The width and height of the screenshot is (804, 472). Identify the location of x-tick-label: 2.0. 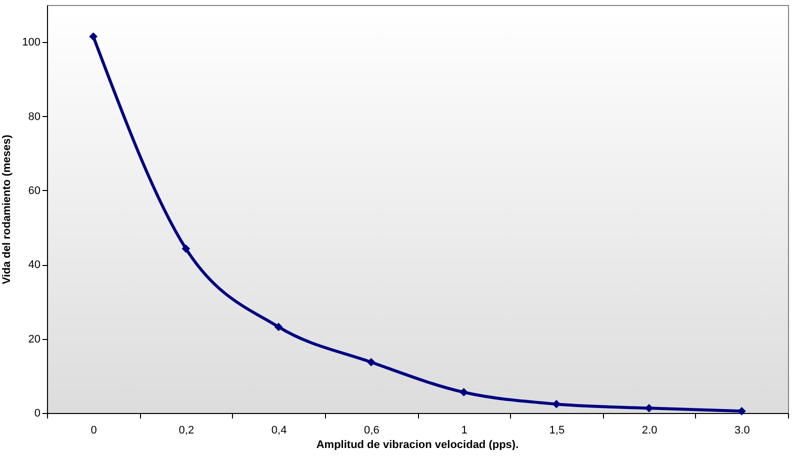
(650, 430).